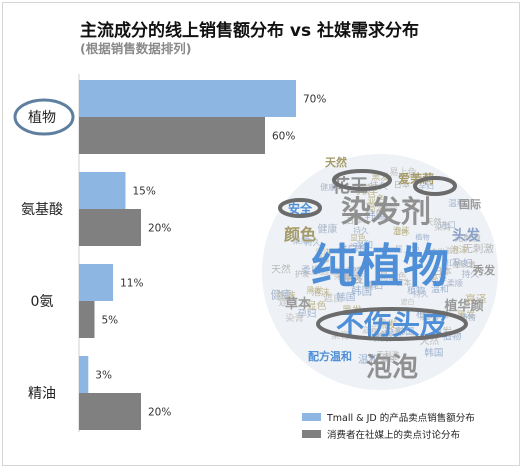 The image size is (524, 470). Describe the element at coordinates (336, 162) in the screenshot. I see `cloud-word: 天然` at that location.